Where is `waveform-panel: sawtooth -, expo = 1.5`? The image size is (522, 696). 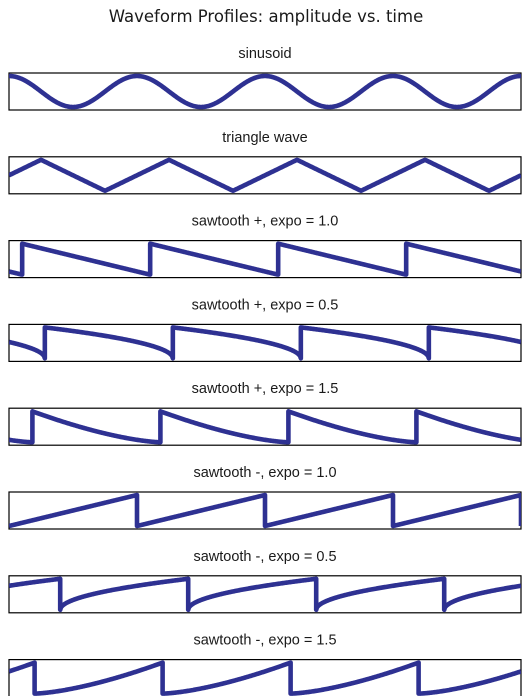 waveform-panel: sawtooth -, expo = 1.5 is located at coordinates (265, 664).